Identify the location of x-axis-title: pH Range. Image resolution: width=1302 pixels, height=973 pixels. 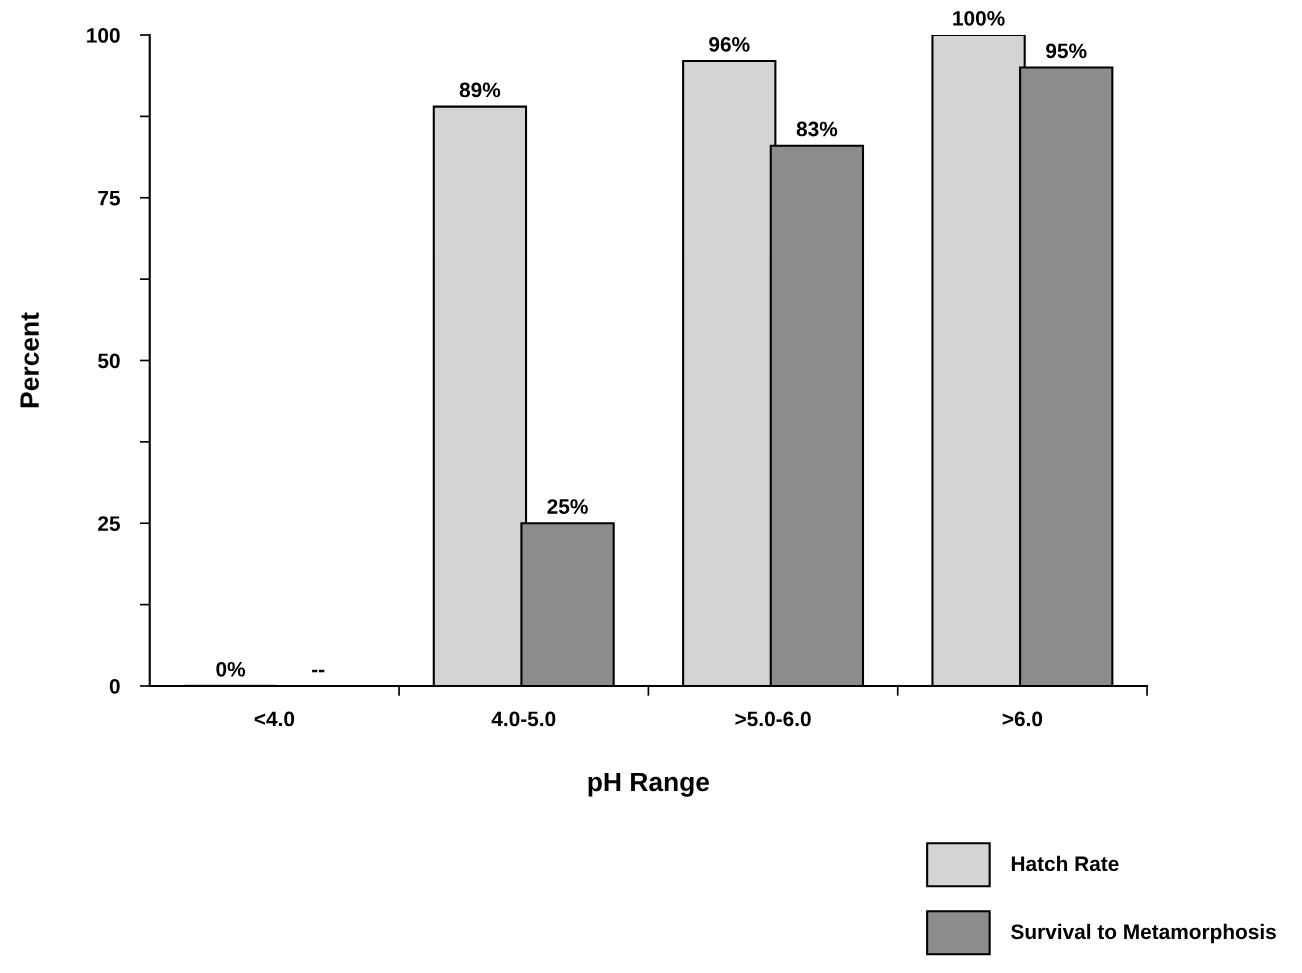
(649, 784).